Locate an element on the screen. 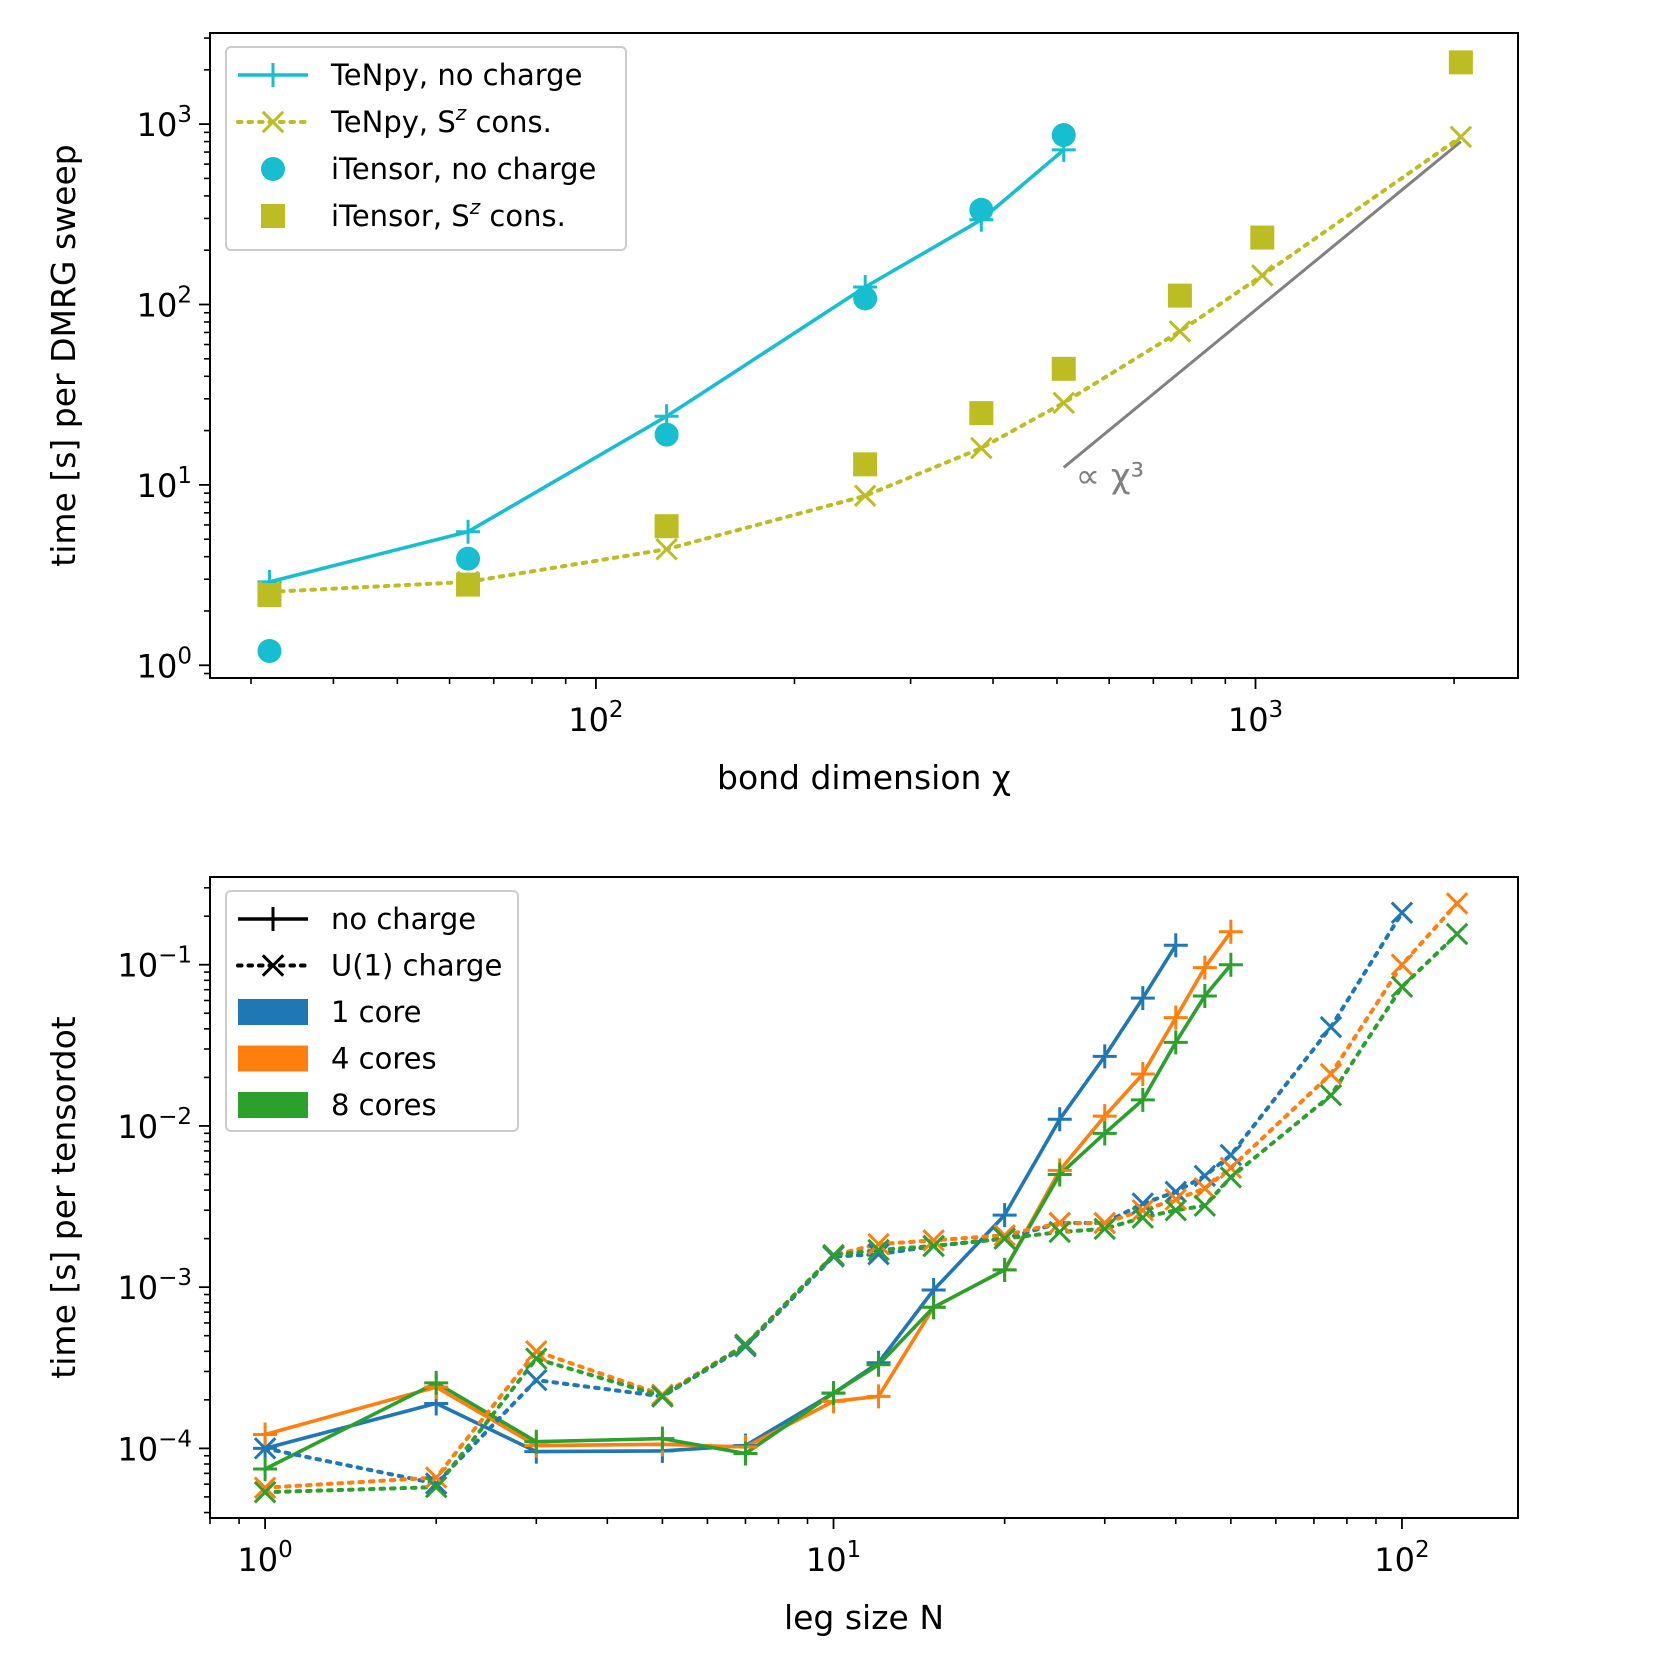  reference-line is located at coordinates (1262, 304).